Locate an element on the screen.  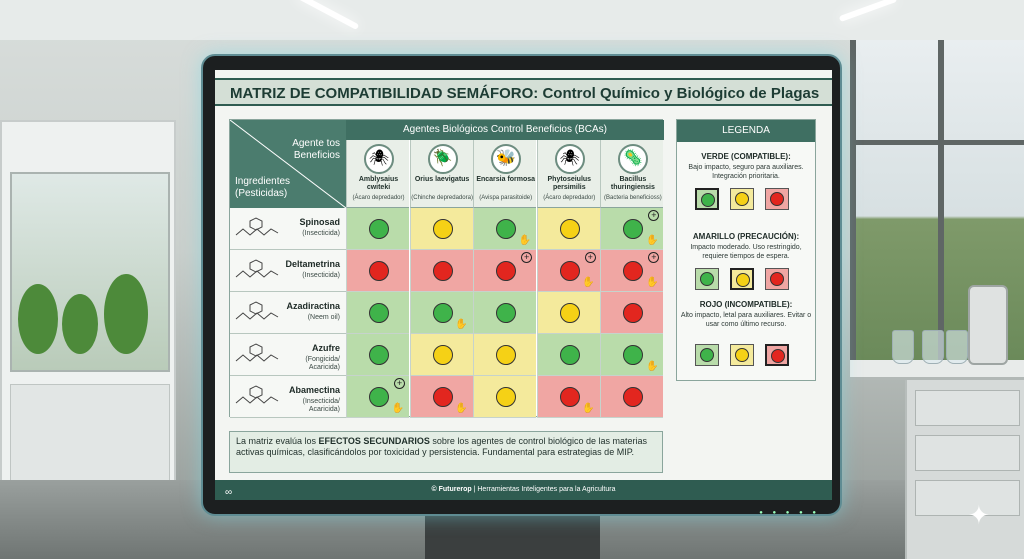
corner-top-label: Agente tos Beneficios is located at coordinates (316, 149).